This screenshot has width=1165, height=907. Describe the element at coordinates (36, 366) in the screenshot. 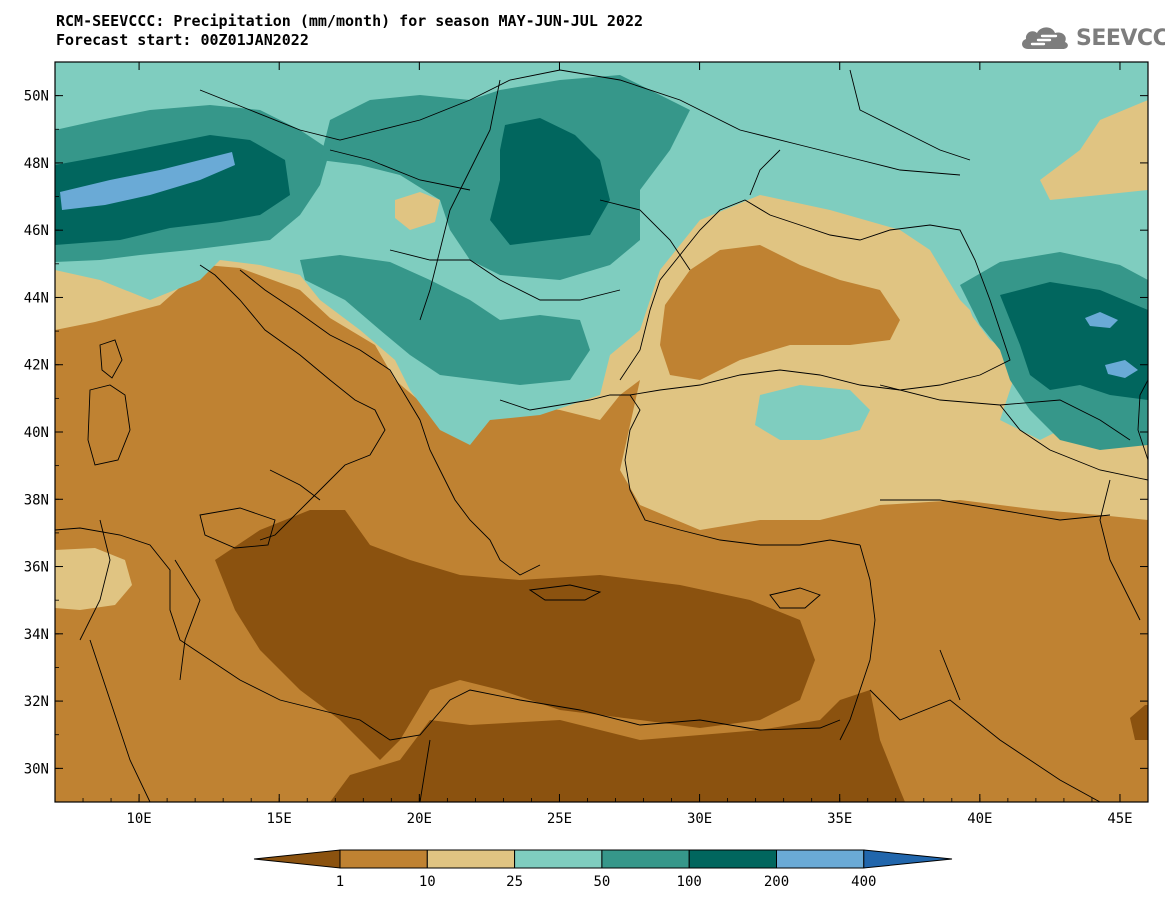

I see `lat-label-42n: 42N` at that location.